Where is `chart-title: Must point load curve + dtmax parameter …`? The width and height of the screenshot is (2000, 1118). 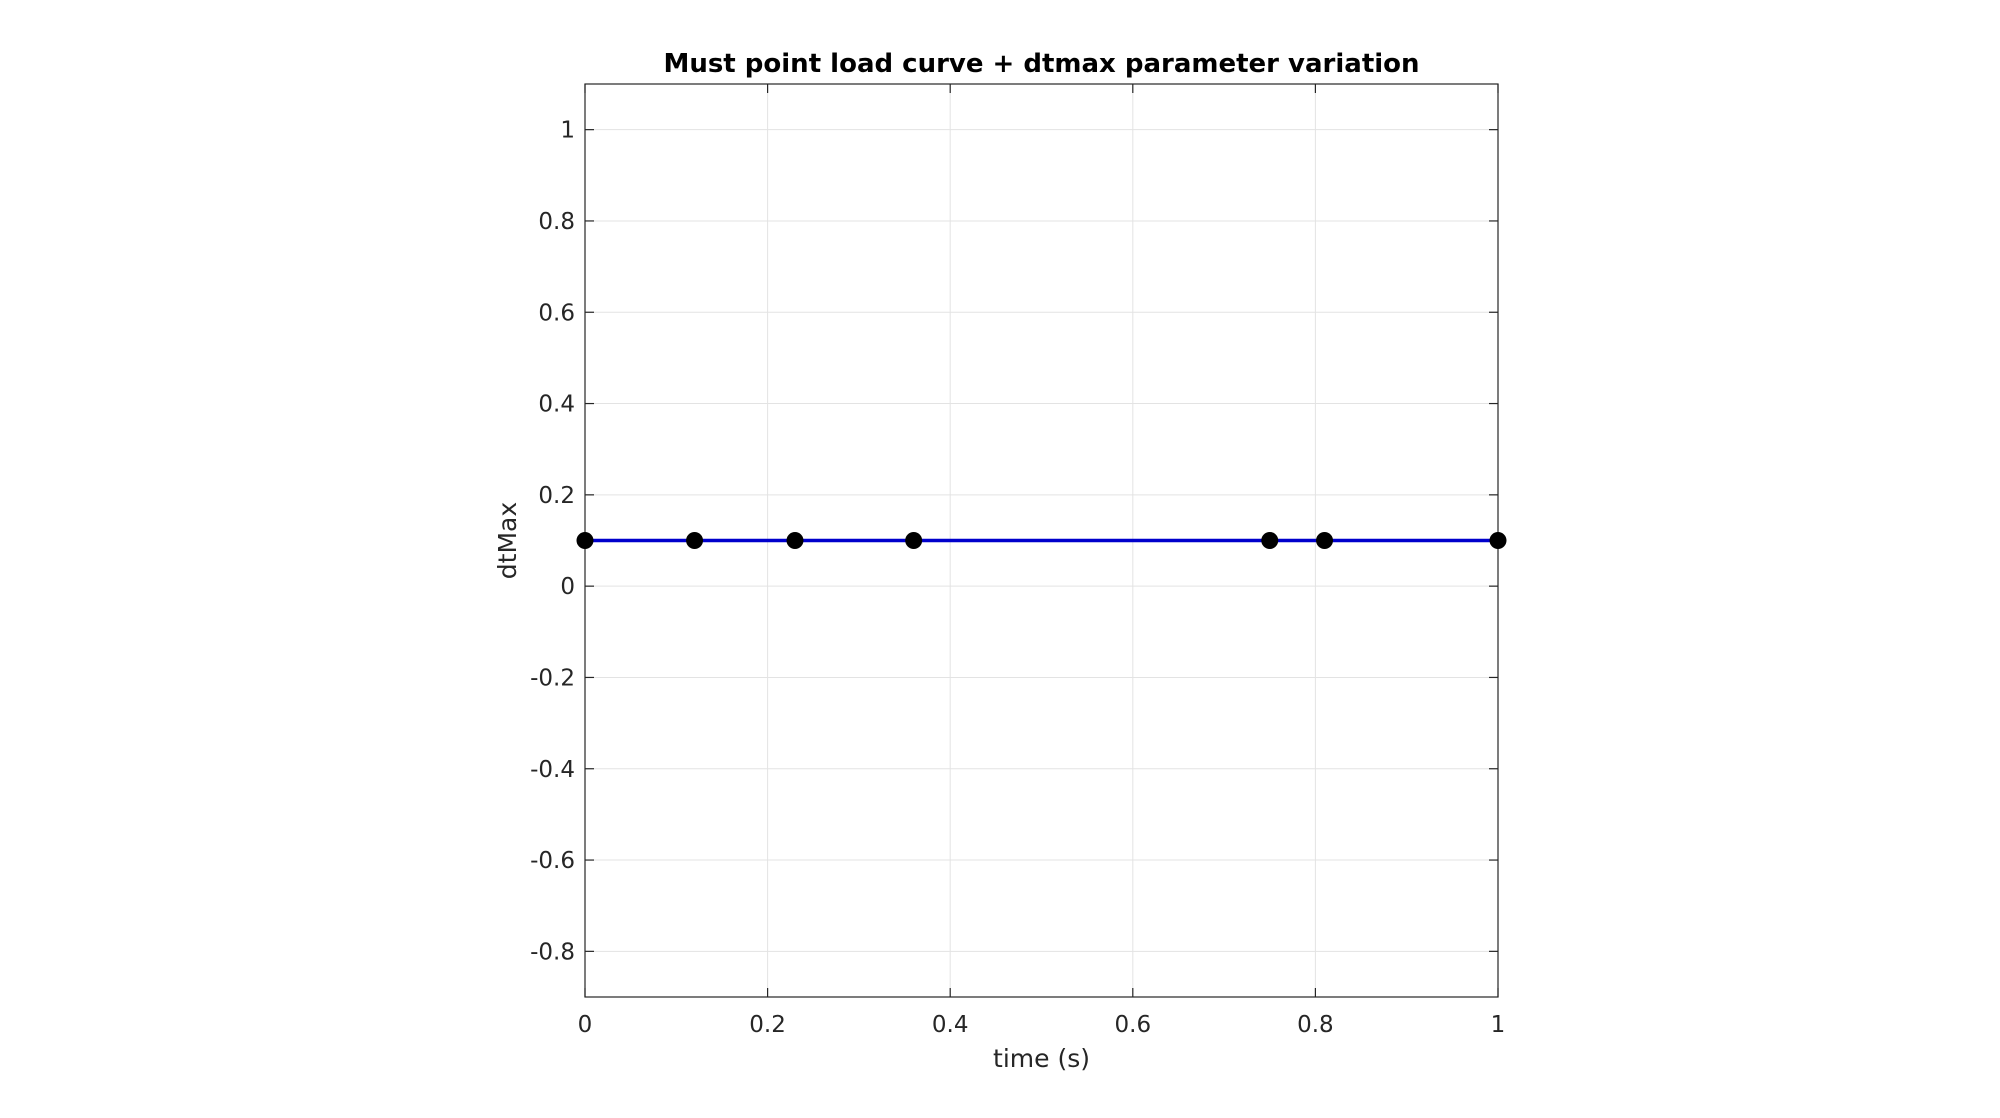 chart-title: Must point load curve + dtmax parameter … is located at coordinates (1041, 64).